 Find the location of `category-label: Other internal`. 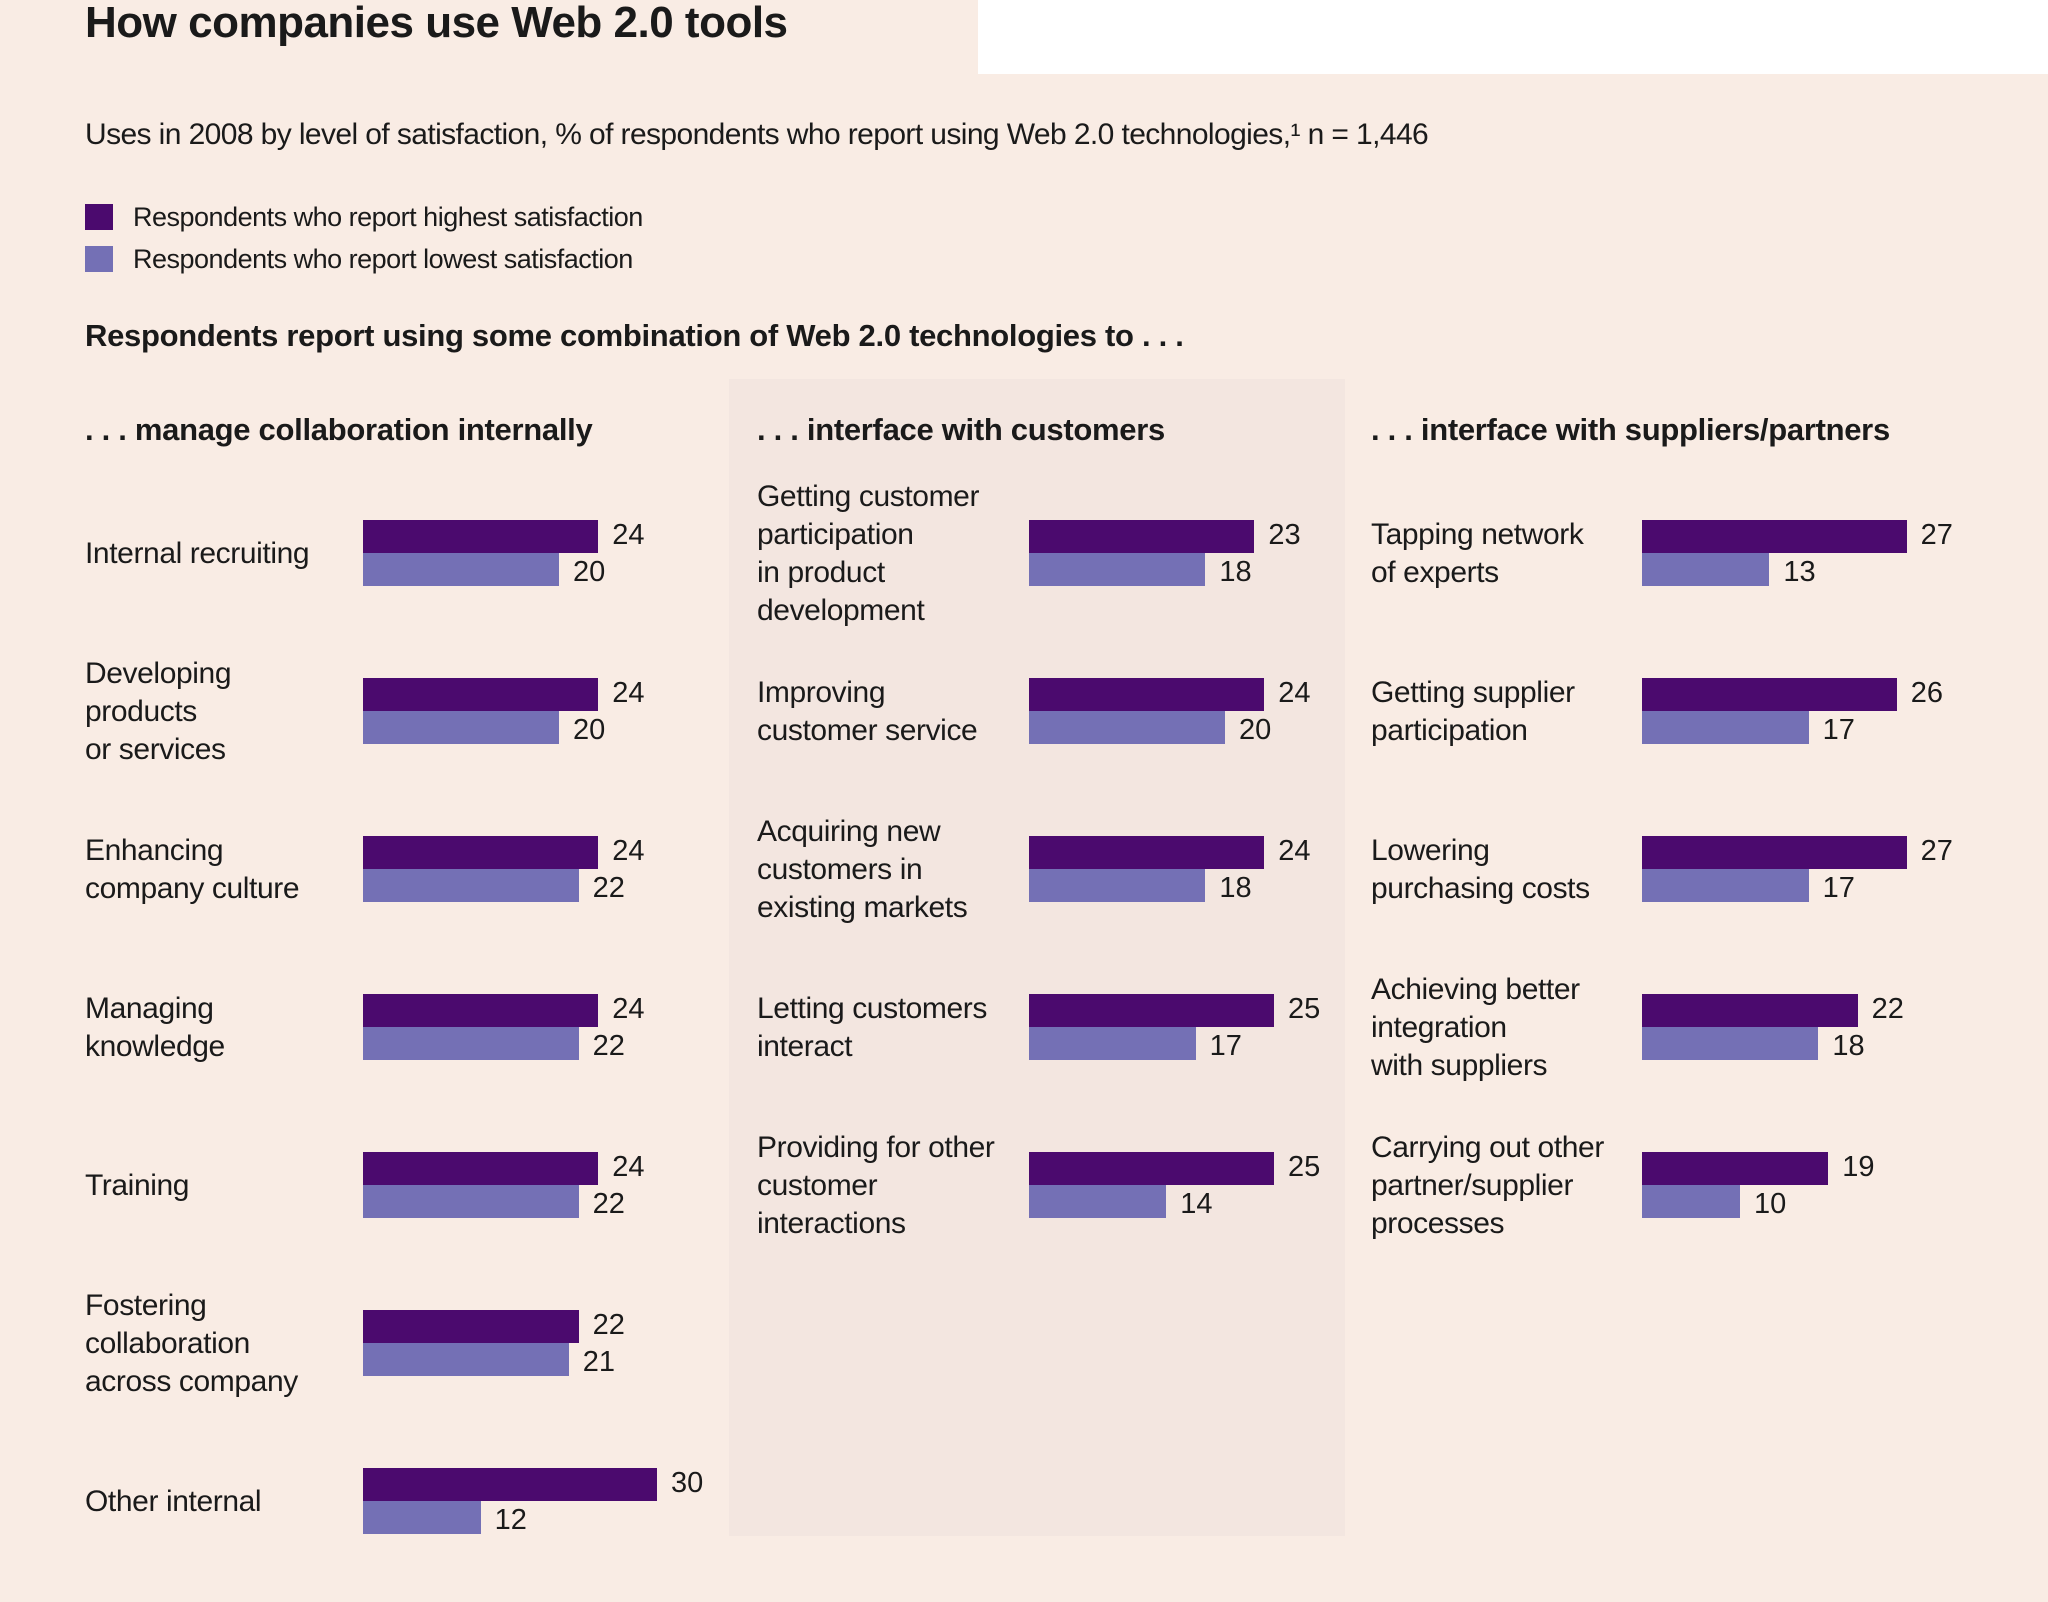

category-label: Other internal is located at coordinates (173, 1501).